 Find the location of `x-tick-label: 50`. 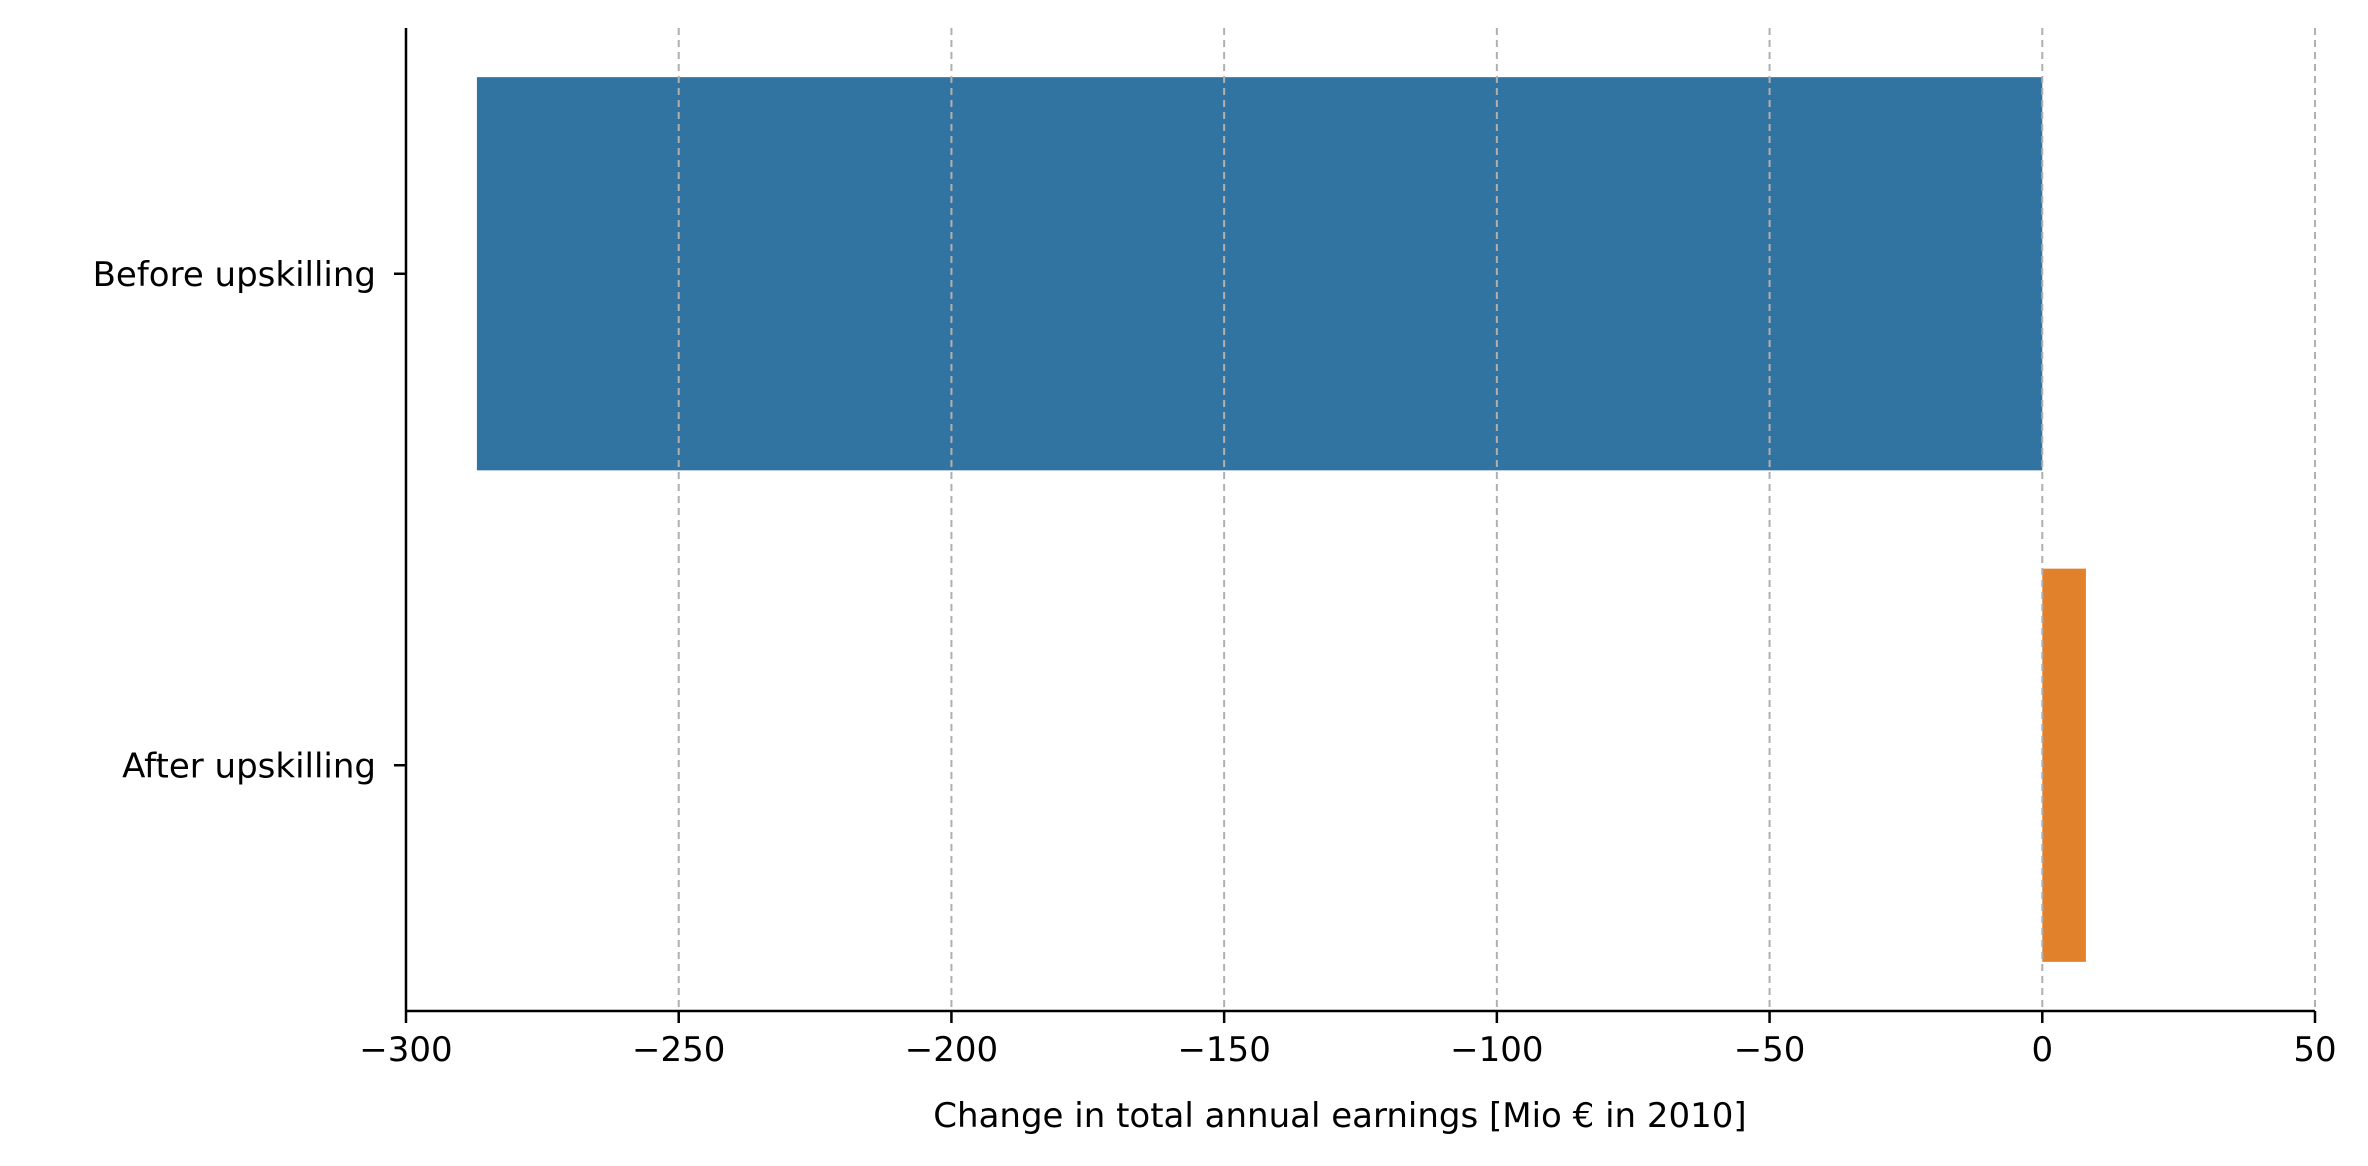

x-tick-label: 50 is located at coordinates (2314, 1050).